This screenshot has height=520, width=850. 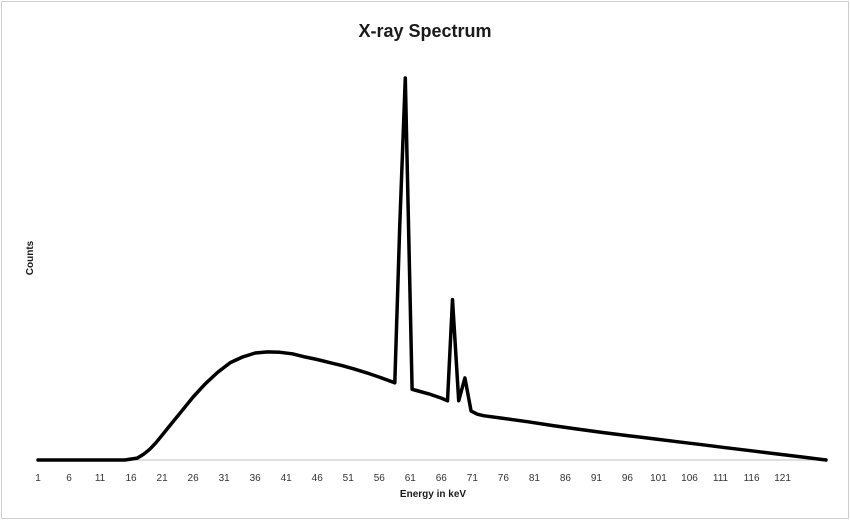 What do you see at coordinates (256, 478) in the screenshot?
I see `x-tick-label: 36` at bounding box center [256, 478].